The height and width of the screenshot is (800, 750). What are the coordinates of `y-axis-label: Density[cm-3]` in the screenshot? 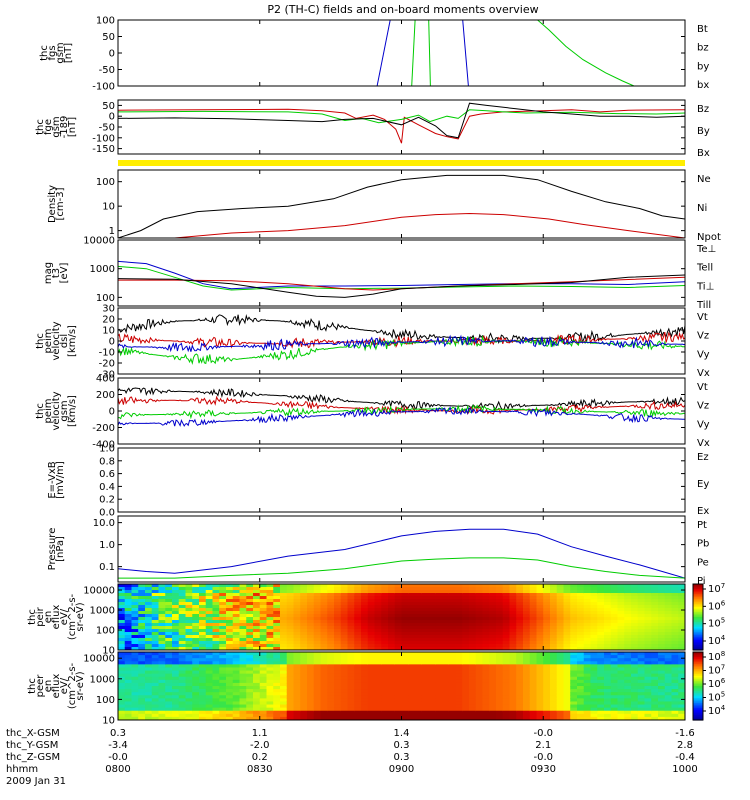 It's located at (56, 204).